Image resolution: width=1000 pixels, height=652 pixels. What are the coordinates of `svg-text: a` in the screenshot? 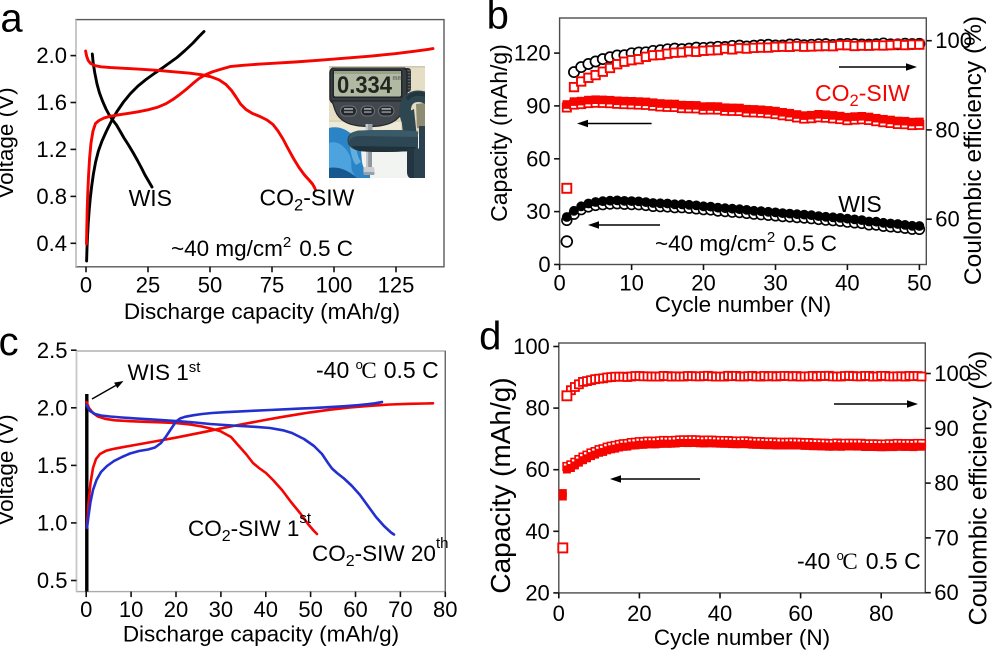 It's located at (11, 20).